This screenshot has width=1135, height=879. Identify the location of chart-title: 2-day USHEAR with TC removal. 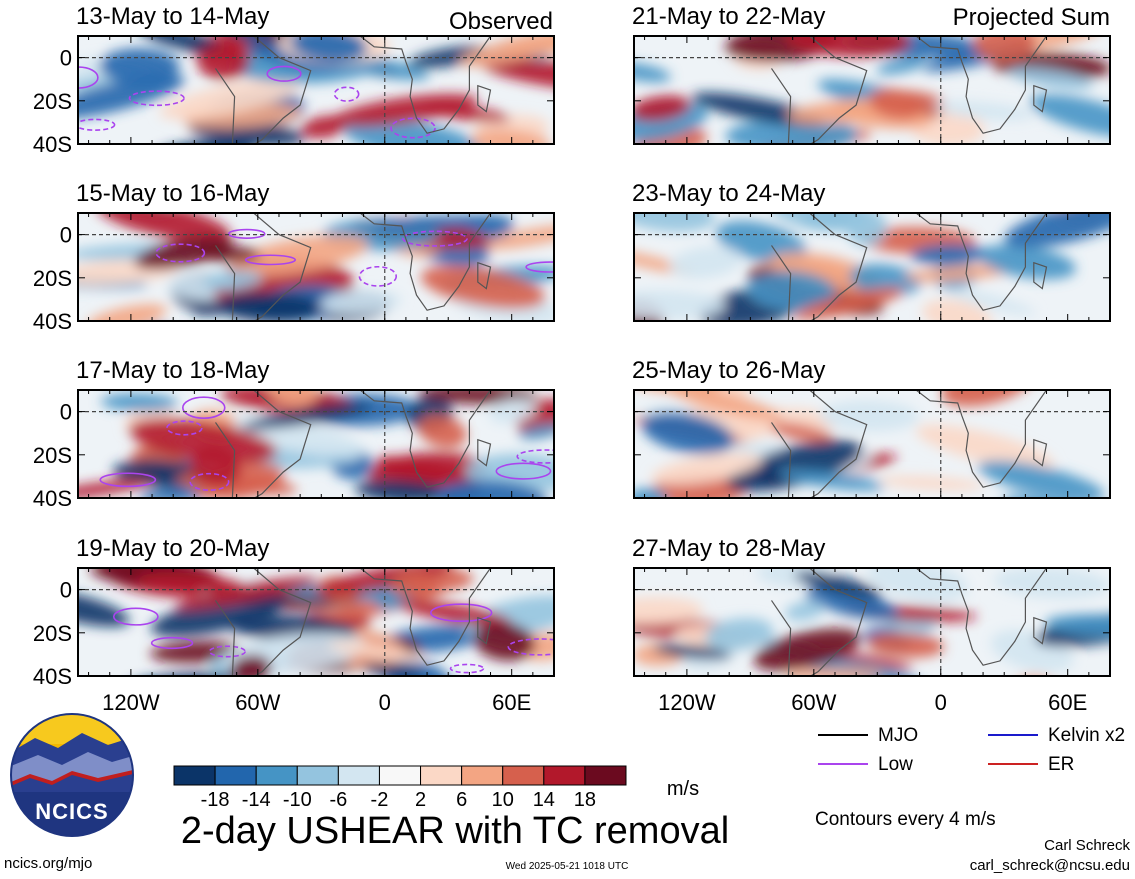
(455, 831).